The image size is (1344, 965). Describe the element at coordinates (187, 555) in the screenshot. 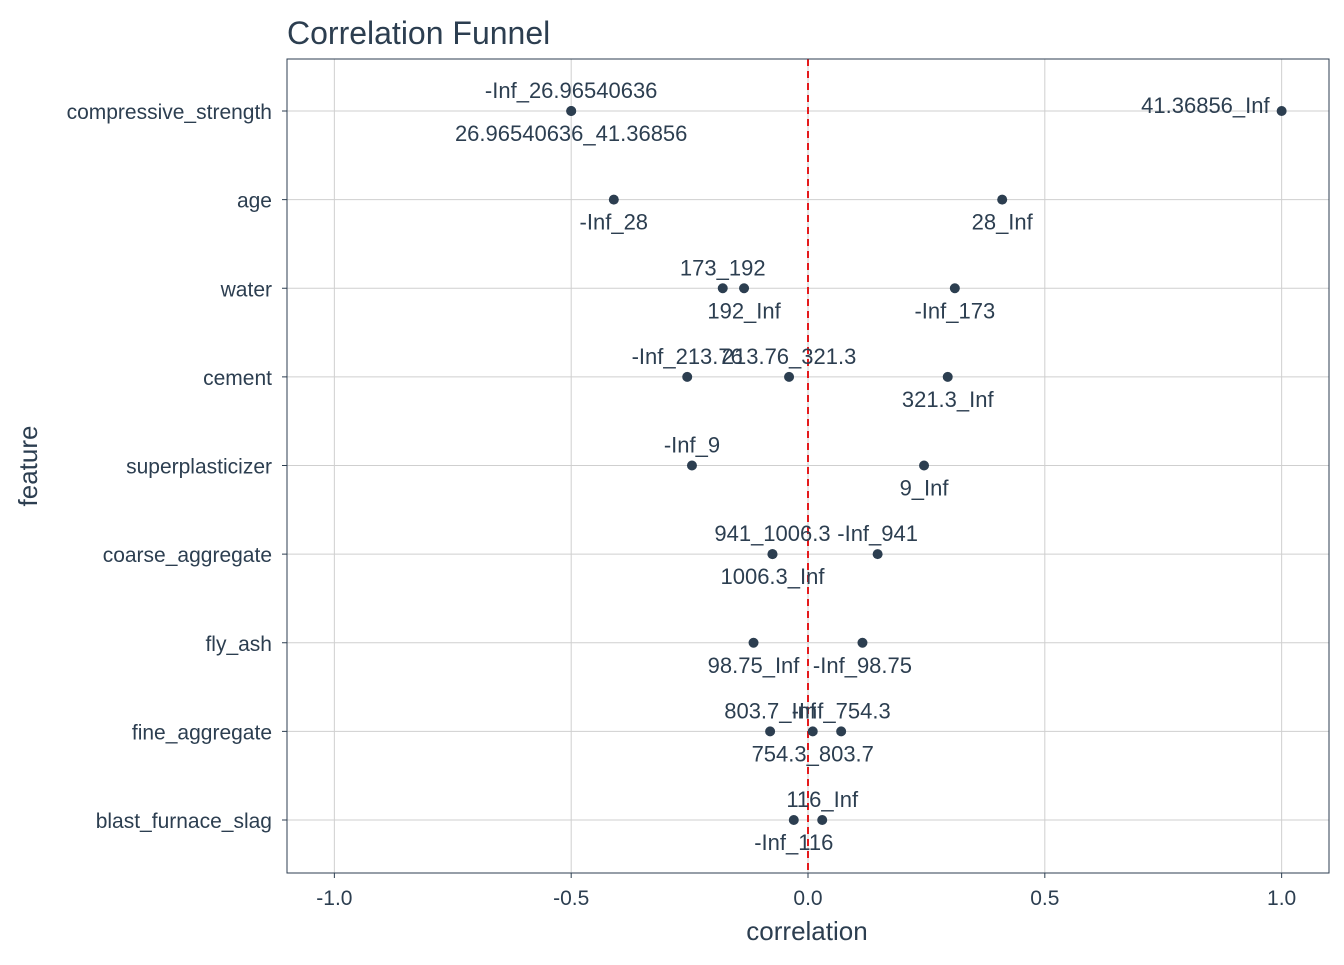

I see `y-tick-label: coarse_aggregate` at that location.